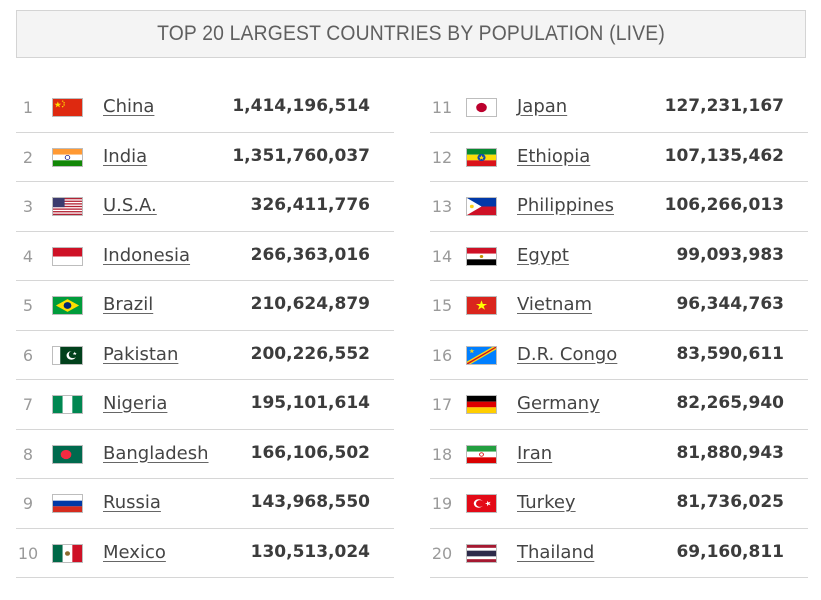  What do you see at coordinates (28, 503) in the screenshot?
I see `rank-number: 9` at bounding box center [28, 503].